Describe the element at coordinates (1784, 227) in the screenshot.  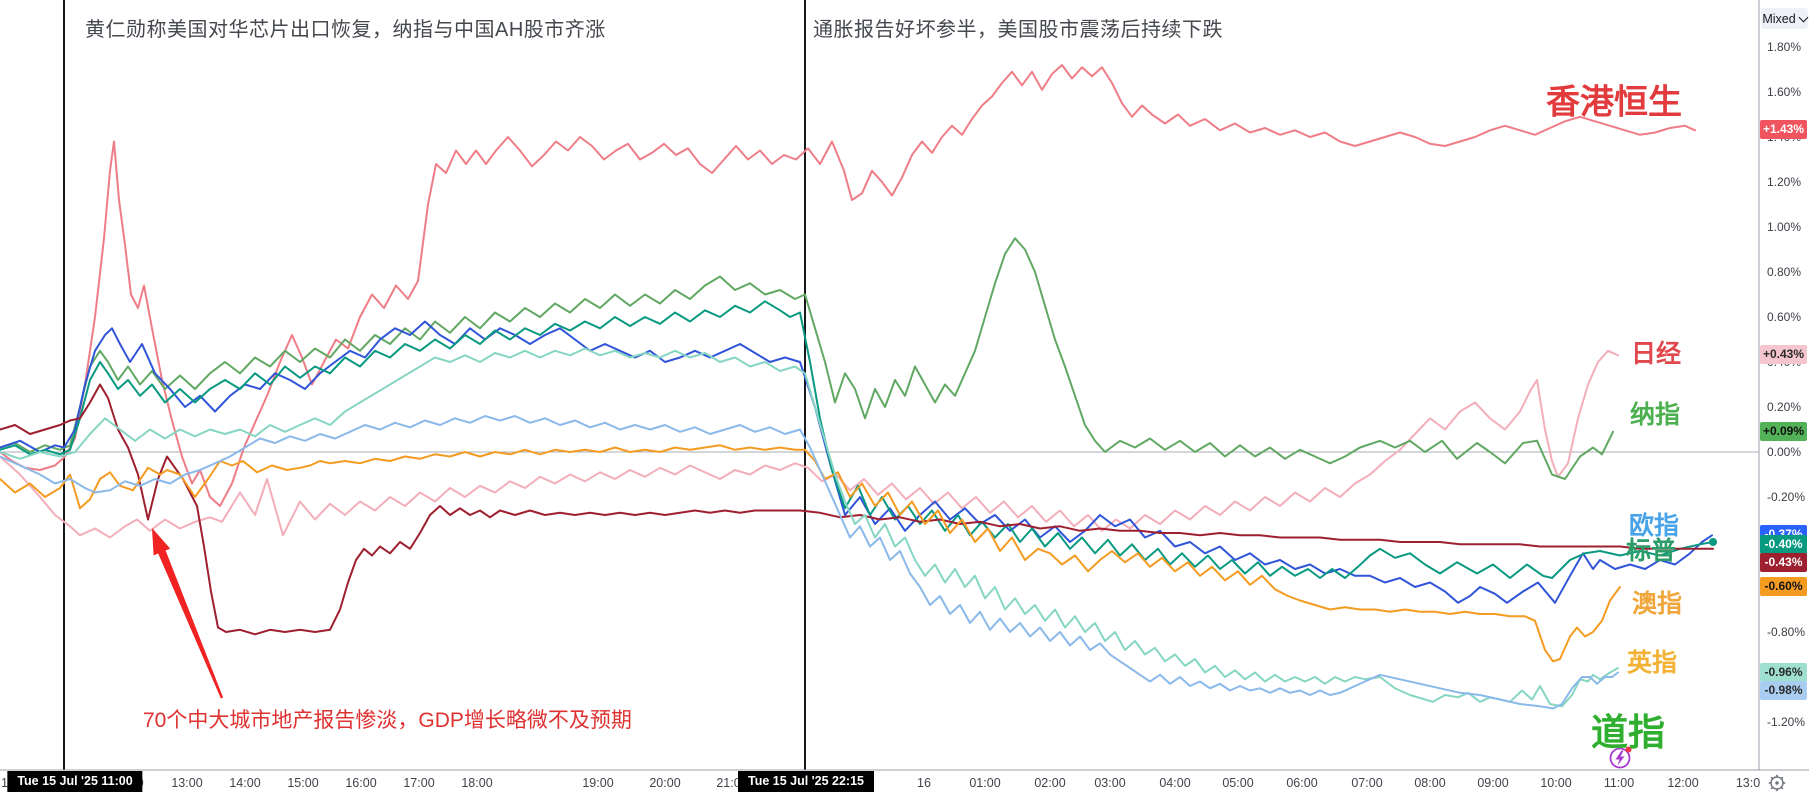
I see `price-tick: 1.00%` at that location.